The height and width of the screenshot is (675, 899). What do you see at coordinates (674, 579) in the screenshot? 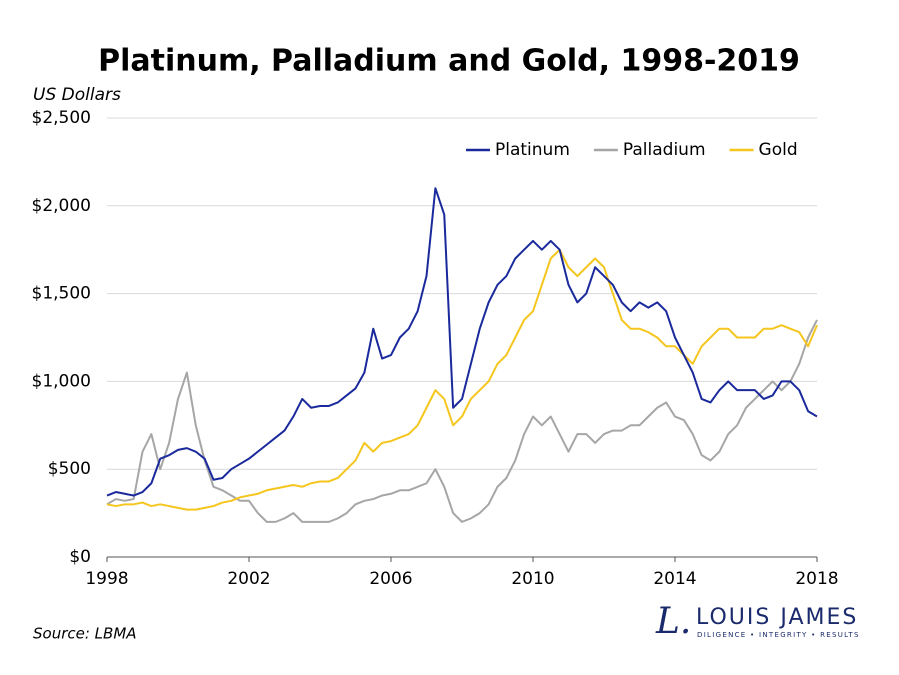
I see `x-tick-label: 2014` at bounding box center [674, 579].